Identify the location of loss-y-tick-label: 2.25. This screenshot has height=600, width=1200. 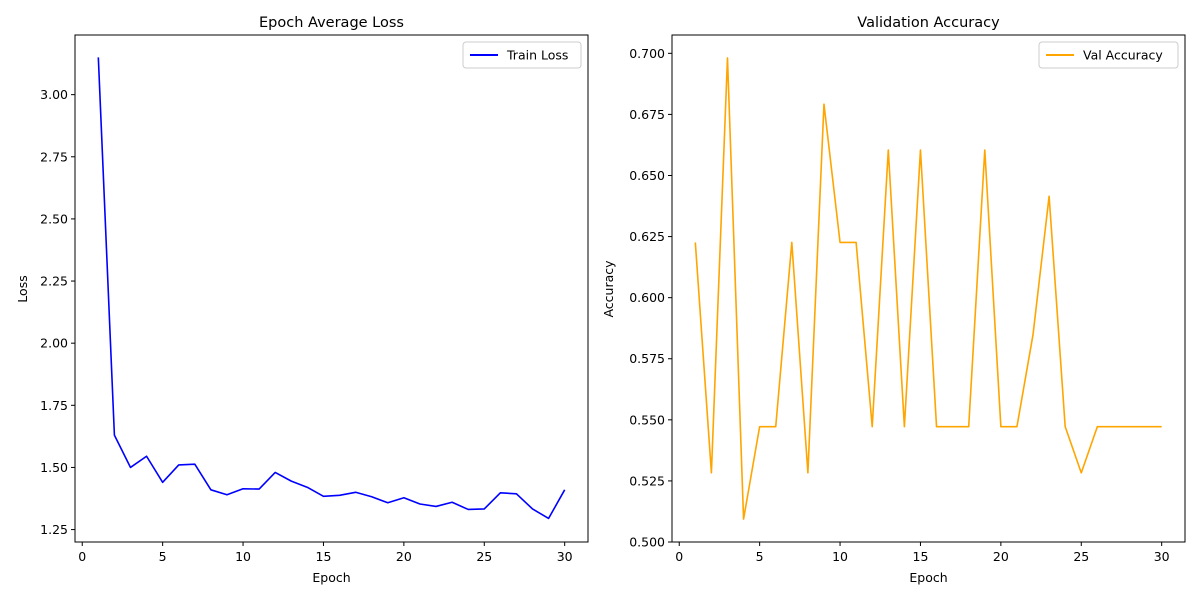
(54, 281).